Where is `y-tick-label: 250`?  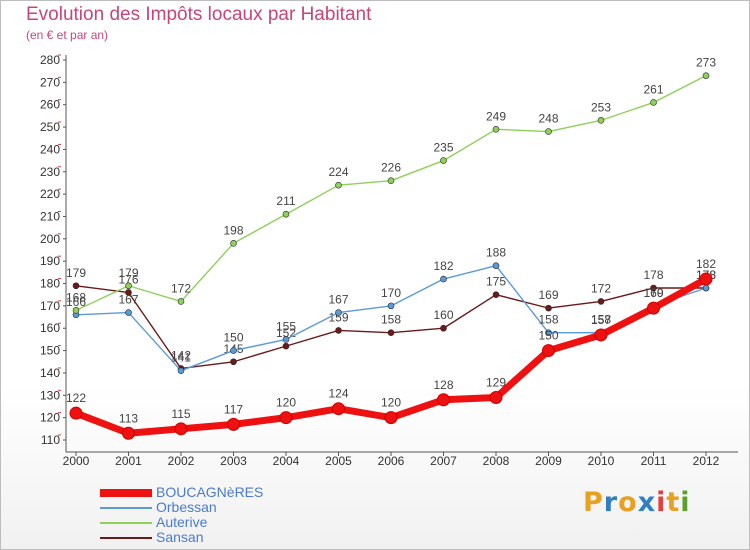 y-tick-label: 250 is located at coordinates (50, 127).